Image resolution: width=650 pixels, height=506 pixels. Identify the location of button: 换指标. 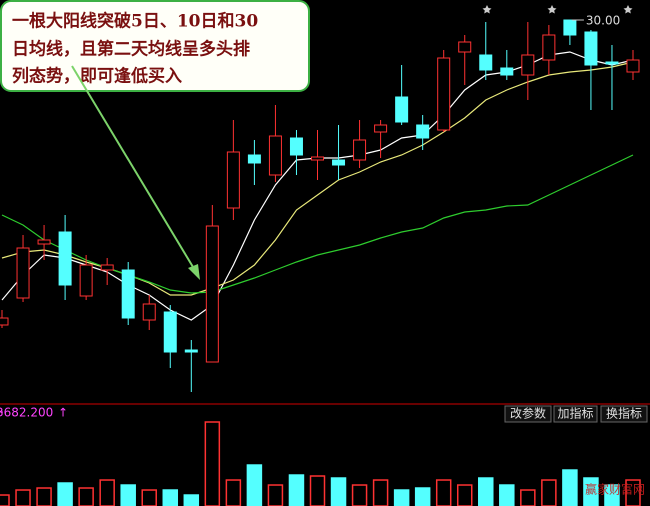
(624, 413).